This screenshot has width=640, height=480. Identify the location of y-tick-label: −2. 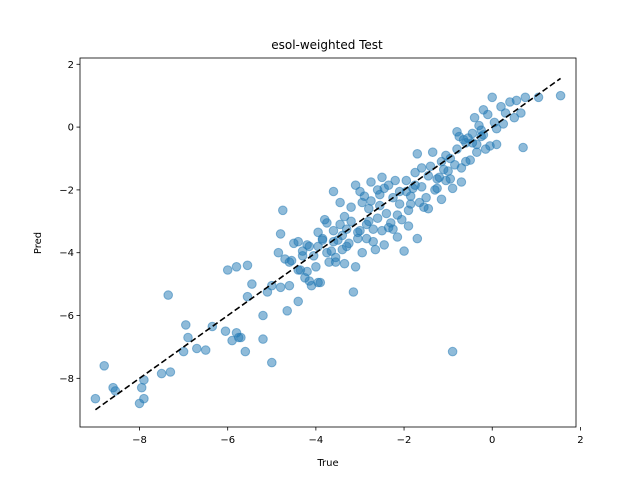
(66, 190).